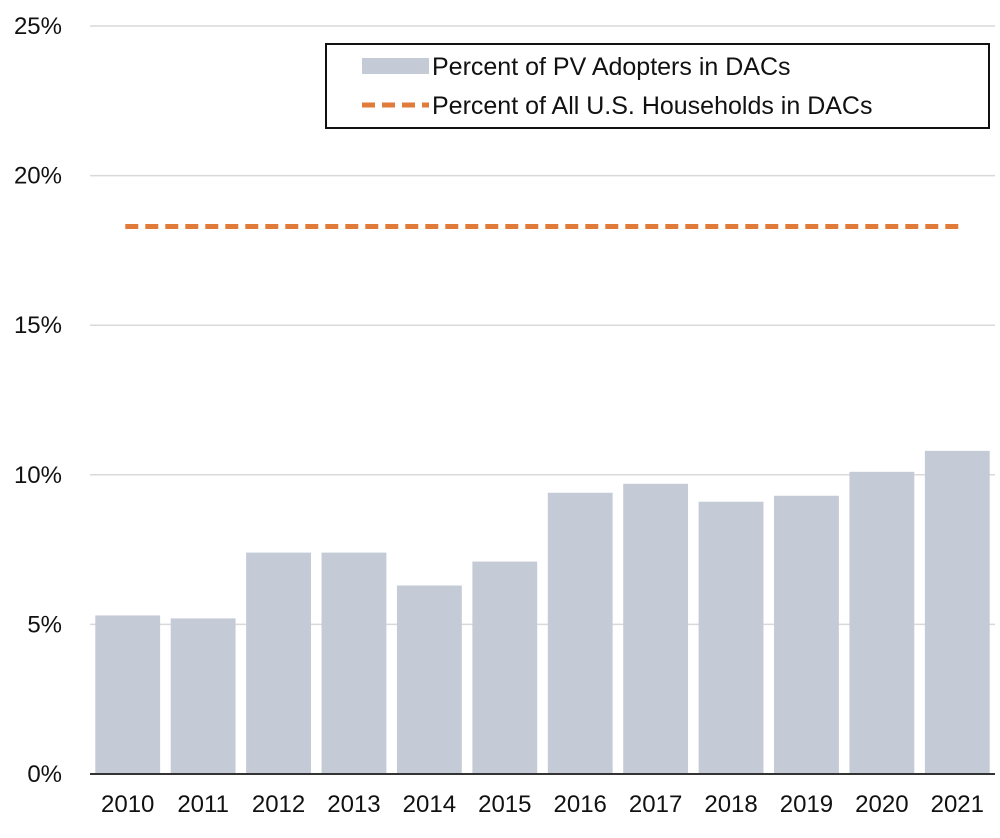  Describe the element at coordinates (38, 325) in the screenshot. I see `y-tick-label: 15%` at that location.